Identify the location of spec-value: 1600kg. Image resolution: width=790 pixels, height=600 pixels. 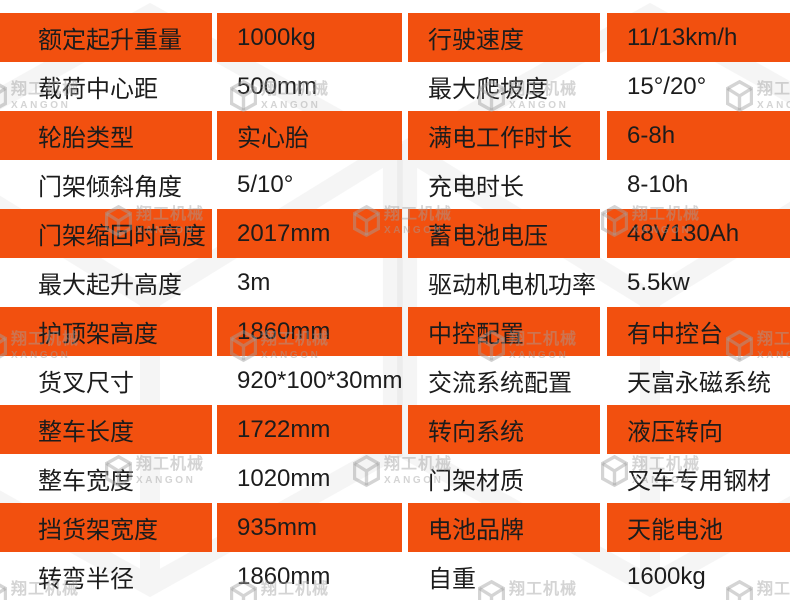
(666, 576).